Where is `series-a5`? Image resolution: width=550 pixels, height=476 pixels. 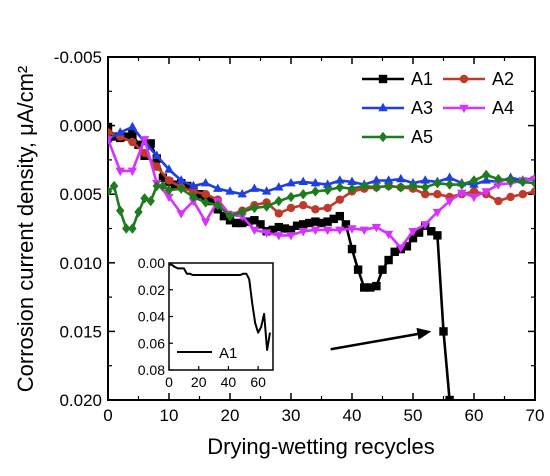 series-a5 is located at coordinates (321, 201).